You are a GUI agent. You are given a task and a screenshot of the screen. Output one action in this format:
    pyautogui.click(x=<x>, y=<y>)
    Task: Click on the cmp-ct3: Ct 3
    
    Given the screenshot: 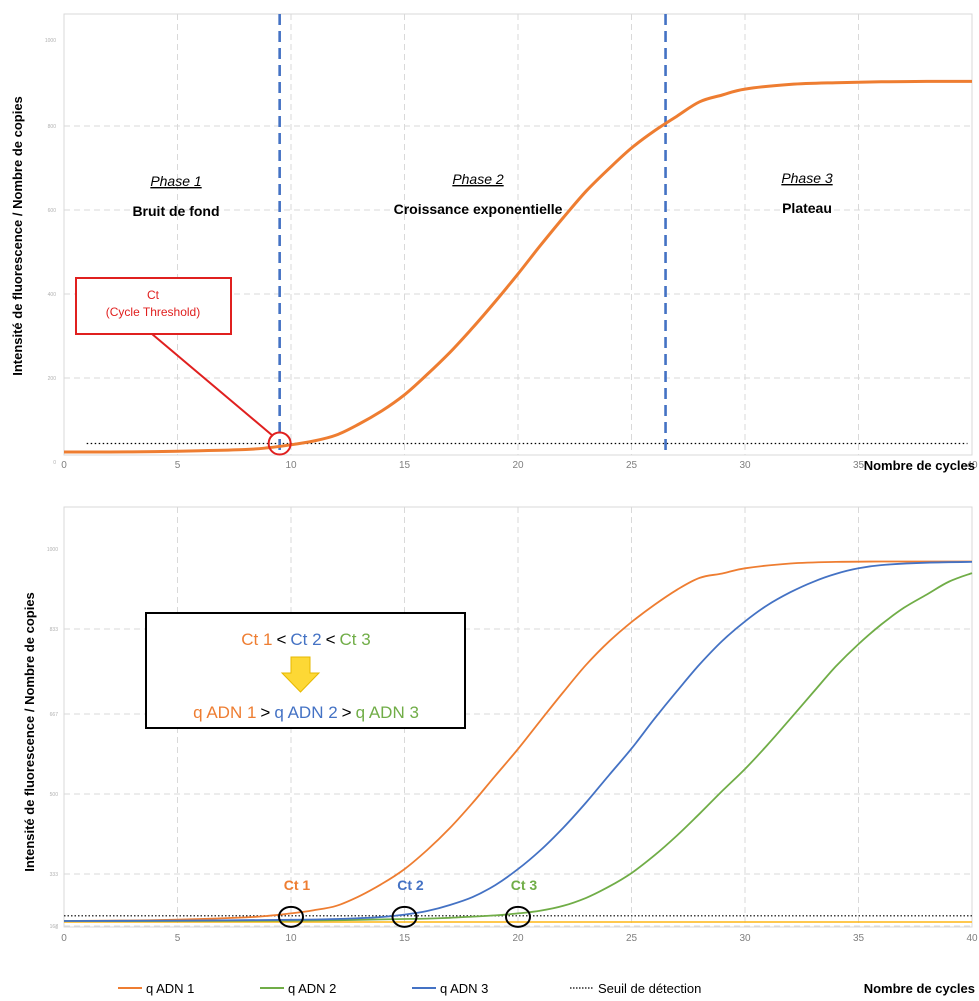 What is the action you would take?
    pyautogui.click(x=355, y=639)
    